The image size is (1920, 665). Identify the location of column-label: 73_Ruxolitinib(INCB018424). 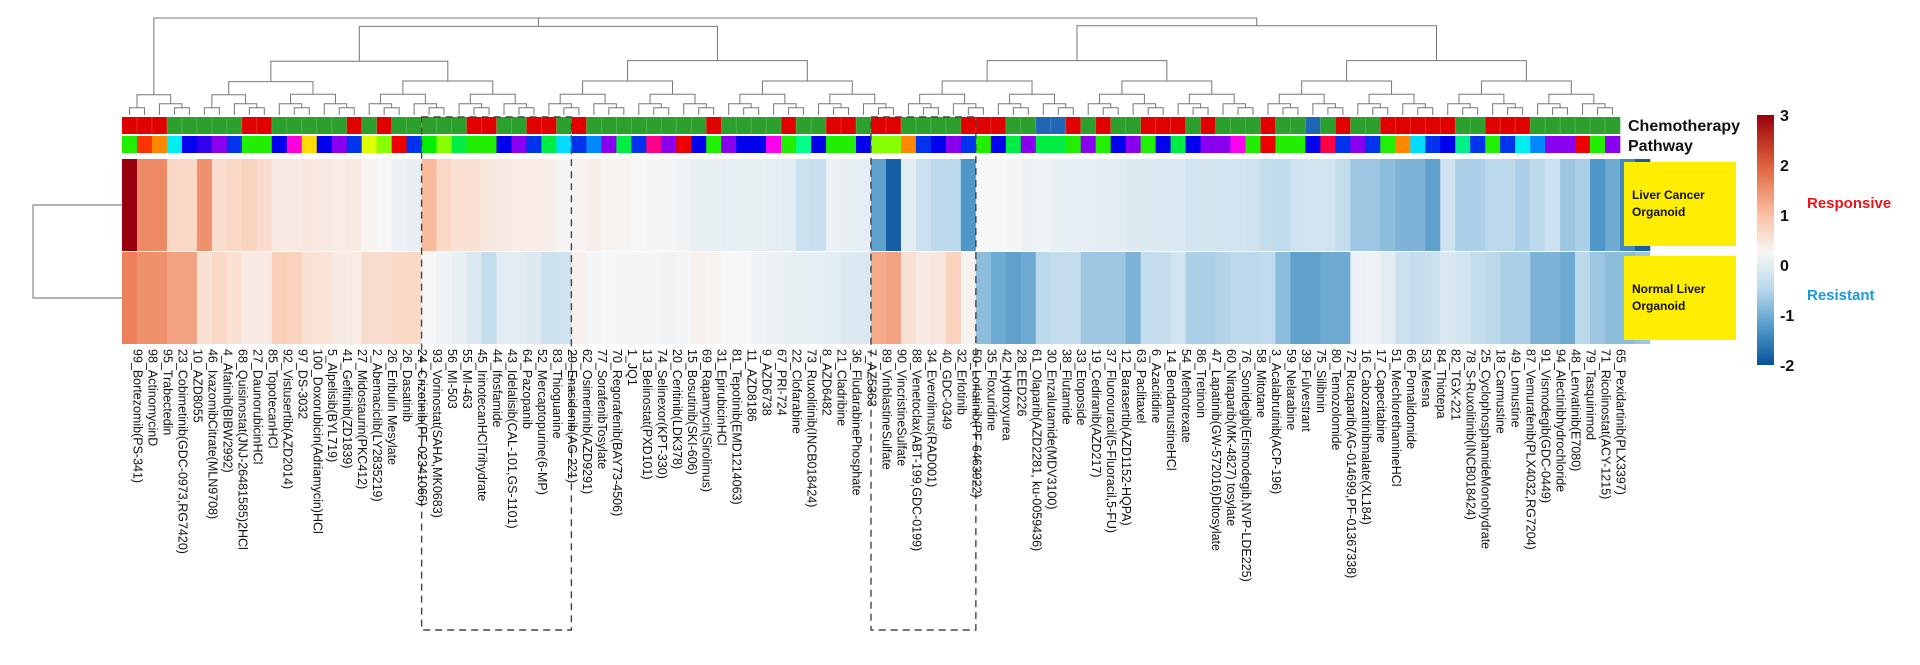
(812, 428).